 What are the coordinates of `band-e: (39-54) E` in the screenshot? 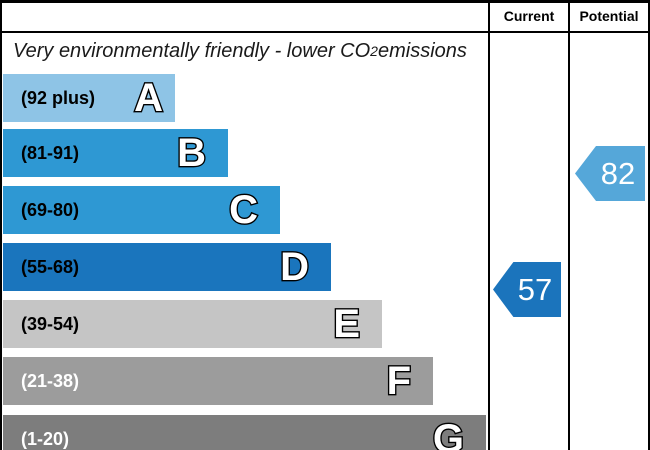 It's located at (192, 324).